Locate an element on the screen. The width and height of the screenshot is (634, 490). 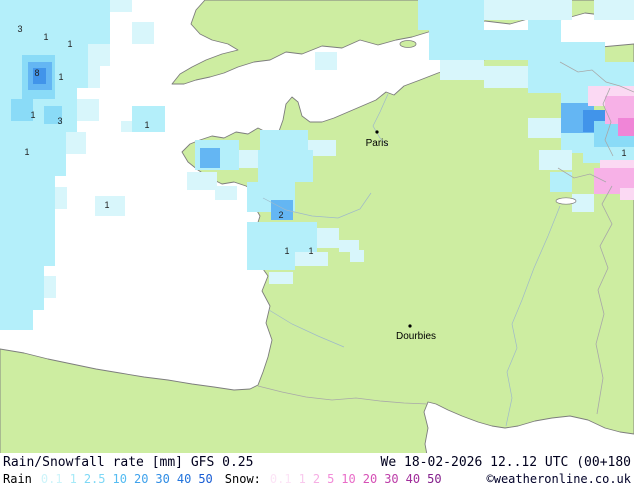
isle-of-wight is located at coordinates (408, 44).